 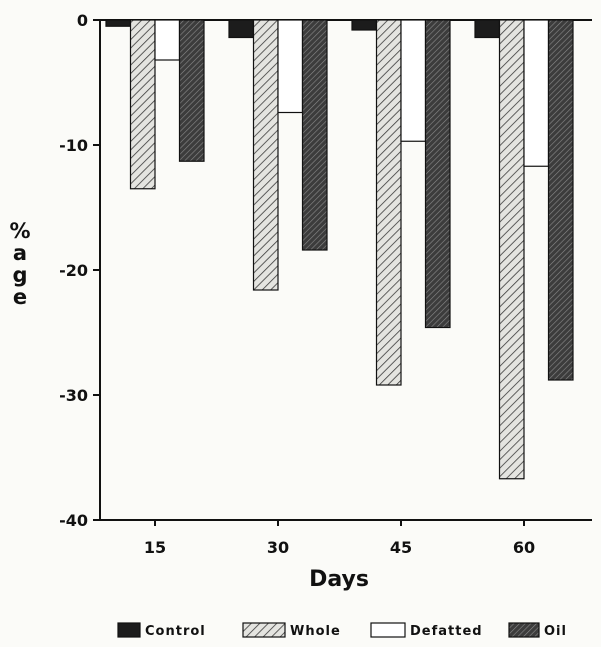 I want to click on y-axis-title-char: e, so click(x=20, y=297).